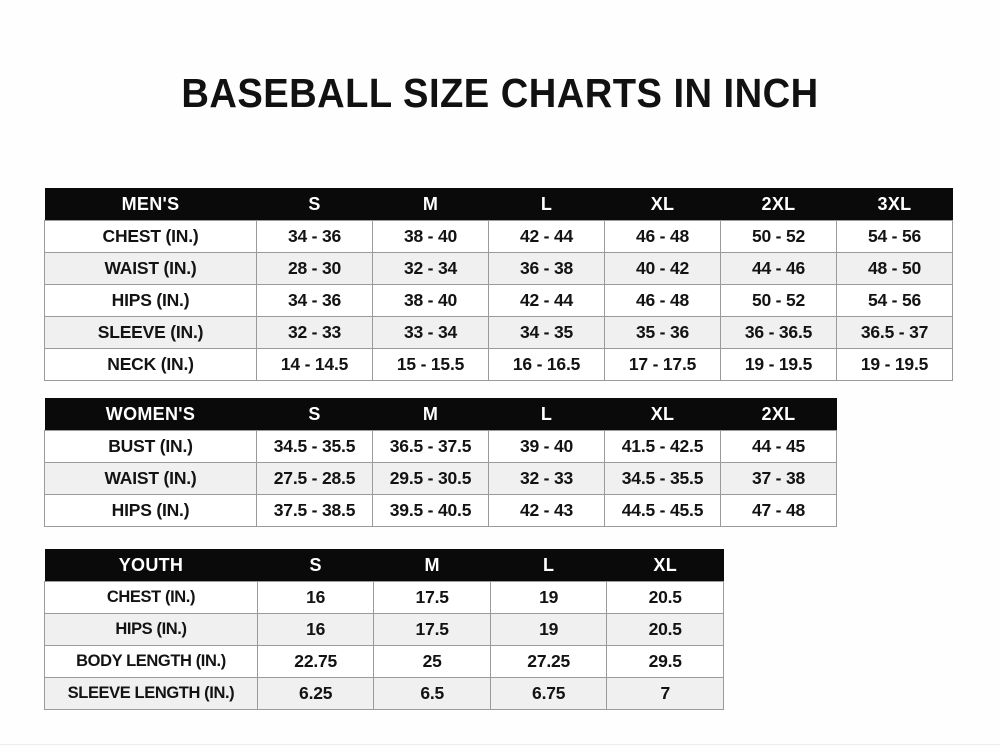 This screenshot has height=752, width=1000. What do you see at coordinates (432, 693) in the screenshot?
I see `measurement-value: 6.5` at bounding box center [432, 693].